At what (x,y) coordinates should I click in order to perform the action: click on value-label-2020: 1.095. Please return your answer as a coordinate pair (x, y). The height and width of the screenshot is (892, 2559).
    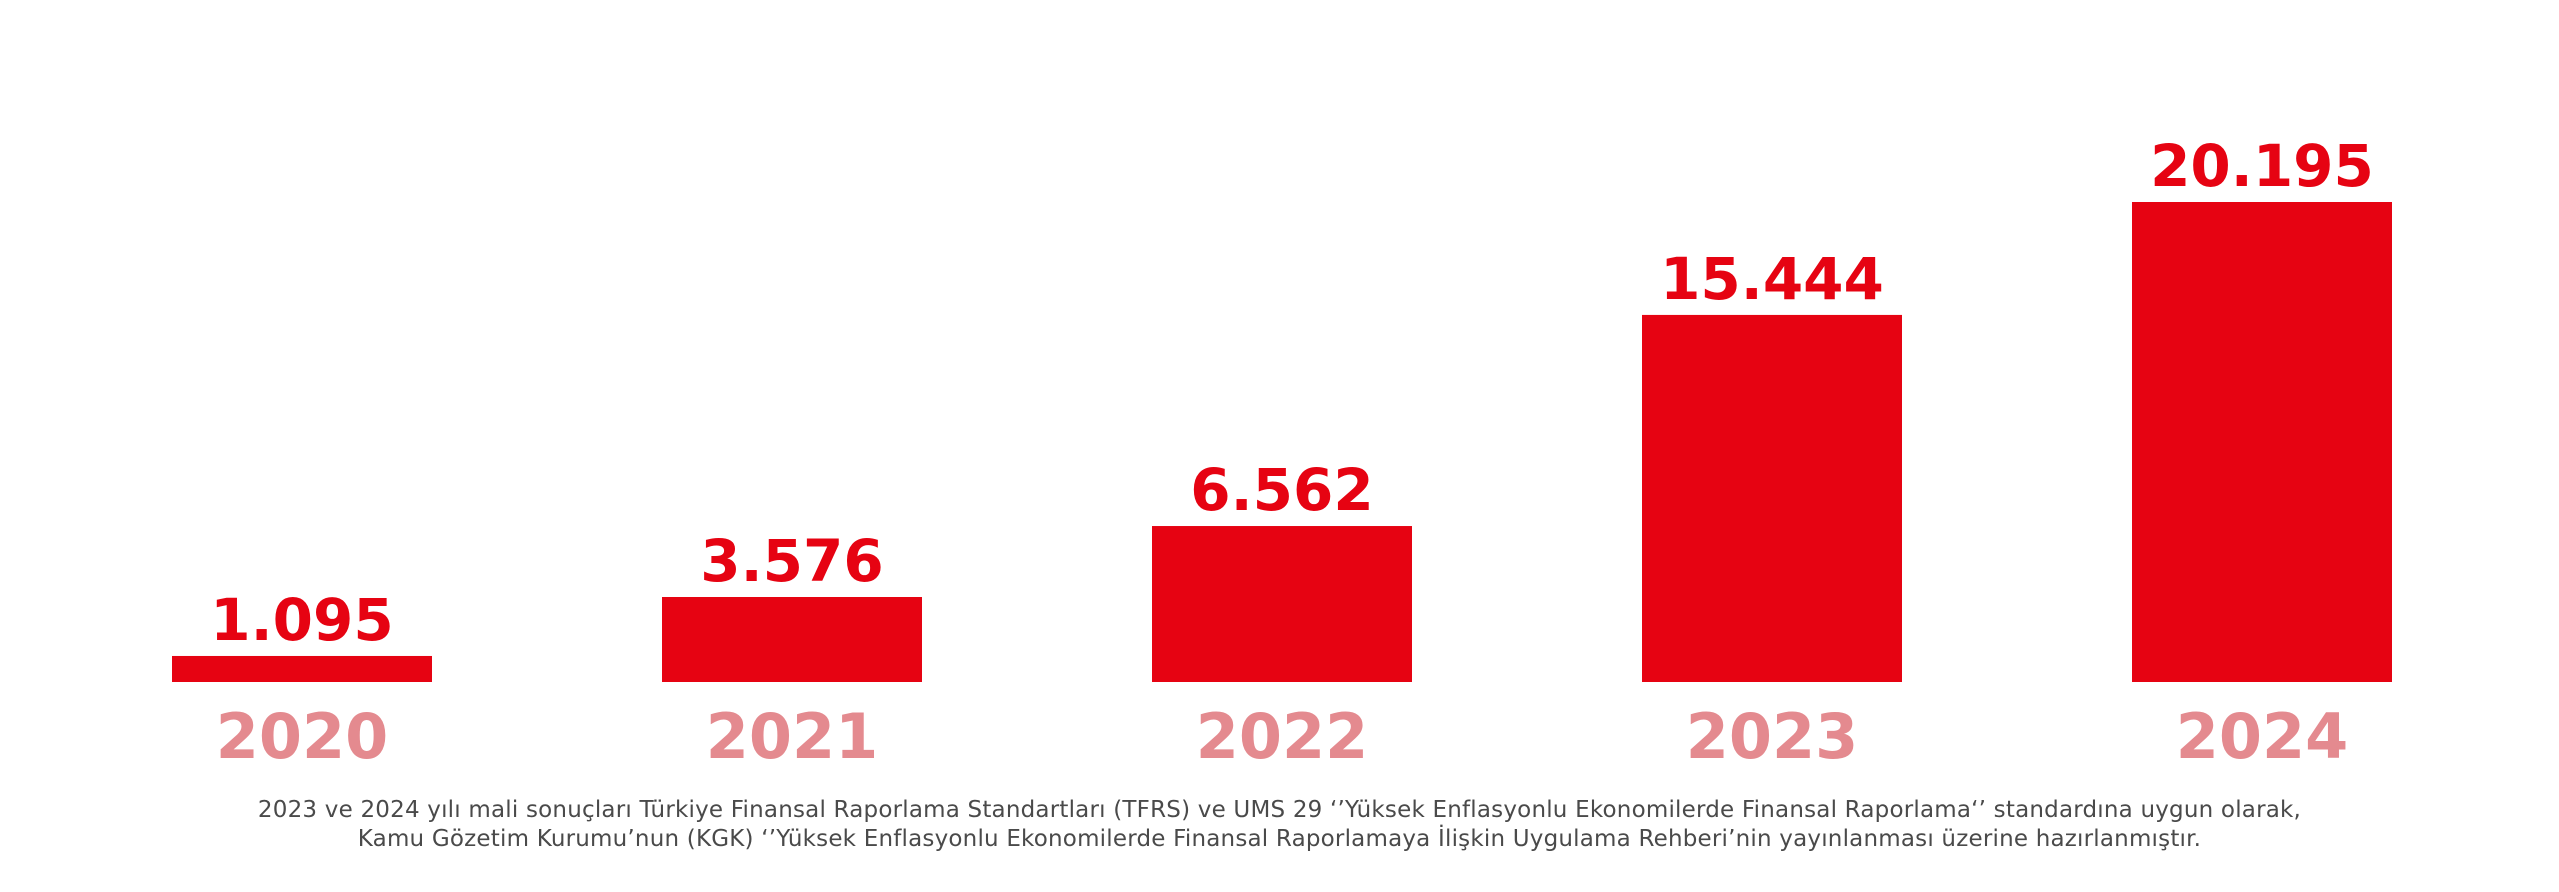
    Looking at the image, I should click on (301, 620).